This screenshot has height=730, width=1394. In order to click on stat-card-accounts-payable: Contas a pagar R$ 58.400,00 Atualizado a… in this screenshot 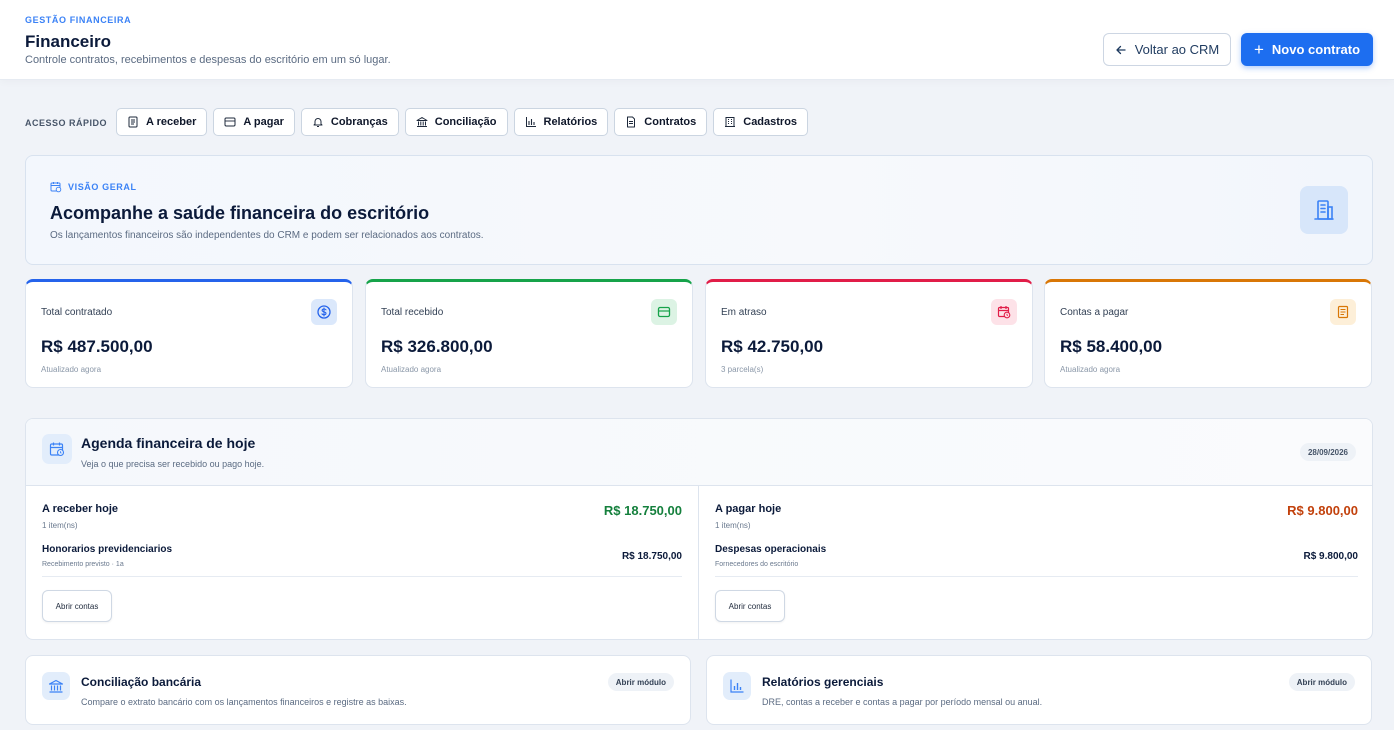, I will do `click(1208, 333)`.